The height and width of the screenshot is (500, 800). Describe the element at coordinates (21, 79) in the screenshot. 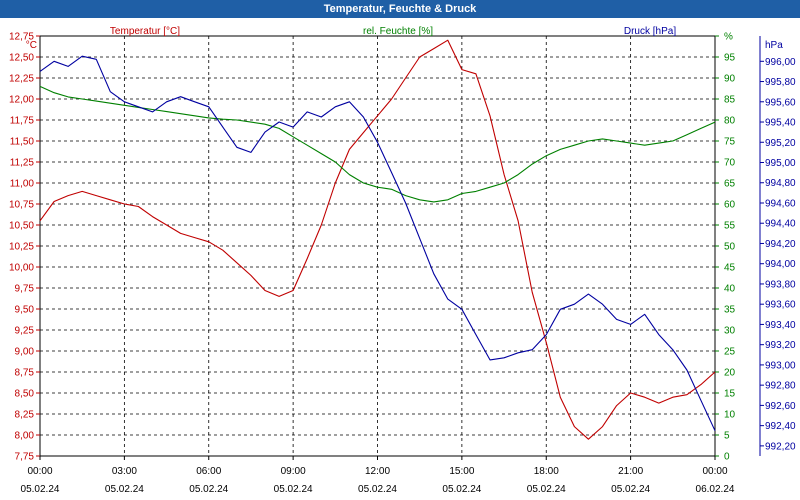

I see `temperature-tick-label: 12,25` at that location.